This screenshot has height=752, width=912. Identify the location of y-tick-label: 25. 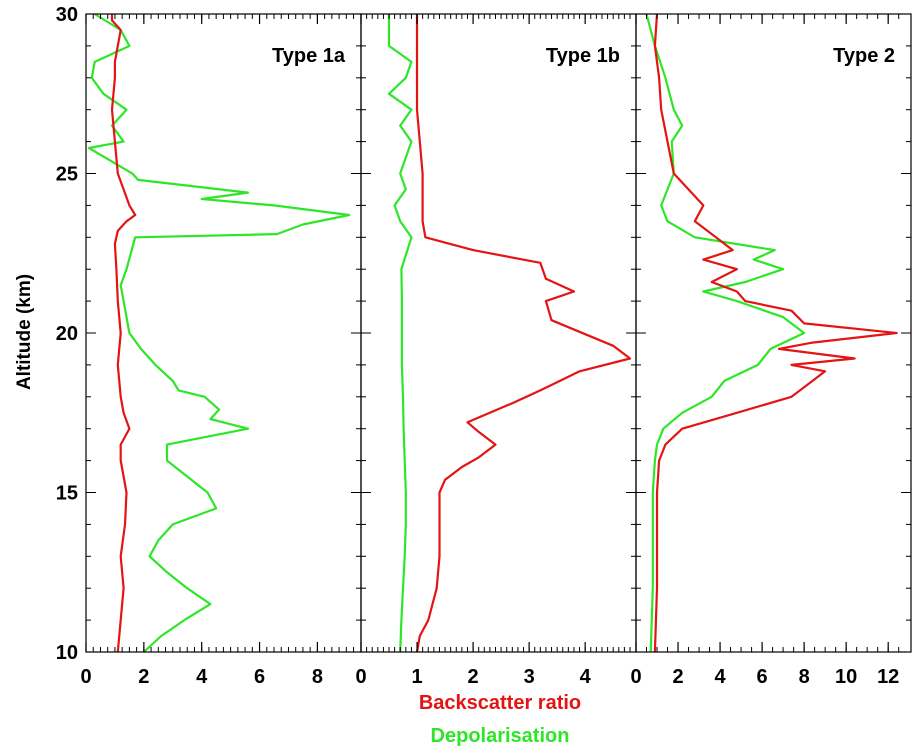
(67, 175).